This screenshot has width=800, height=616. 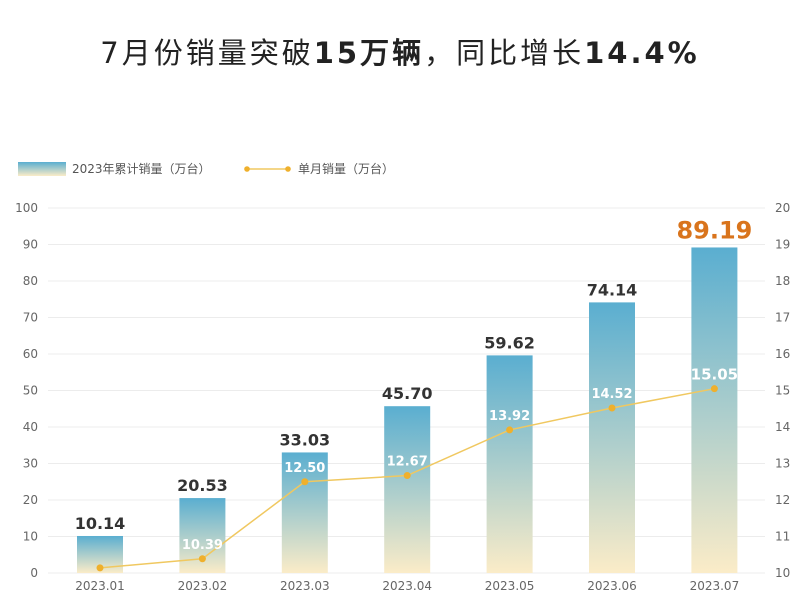 I want to click on legend-bar-swatch, so click(x=42, y=169).